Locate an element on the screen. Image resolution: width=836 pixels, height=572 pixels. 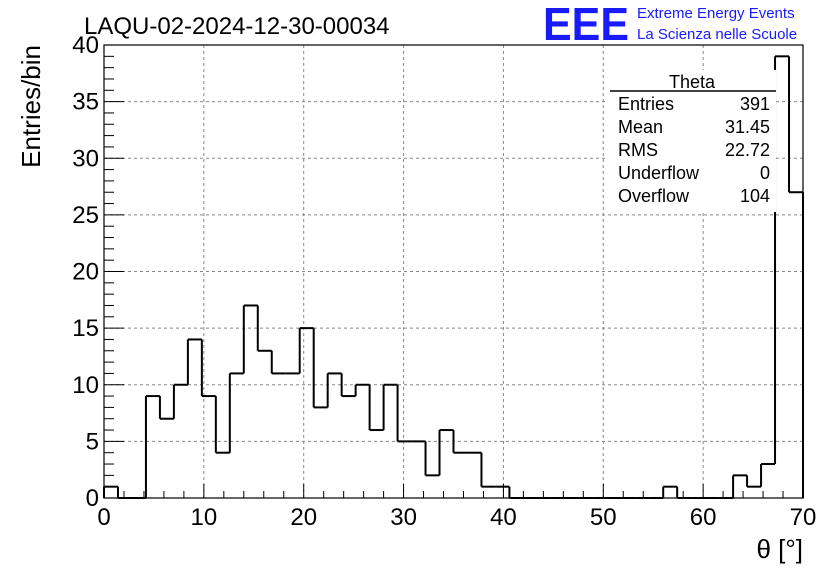
y-tick-label: 20 is located at coordinates (85, 272).